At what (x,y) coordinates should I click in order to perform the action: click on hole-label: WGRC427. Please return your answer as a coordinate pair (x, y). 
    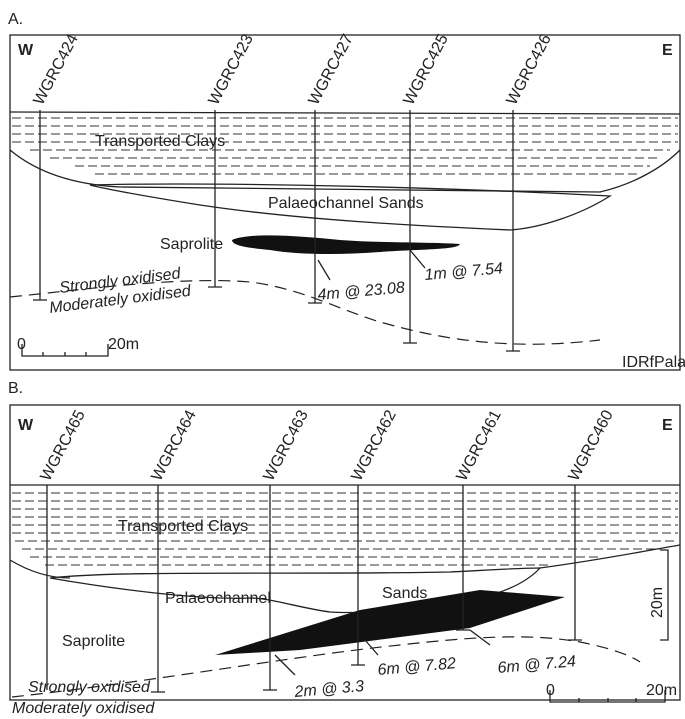
    Looking at the image, I should click on (331, 70).